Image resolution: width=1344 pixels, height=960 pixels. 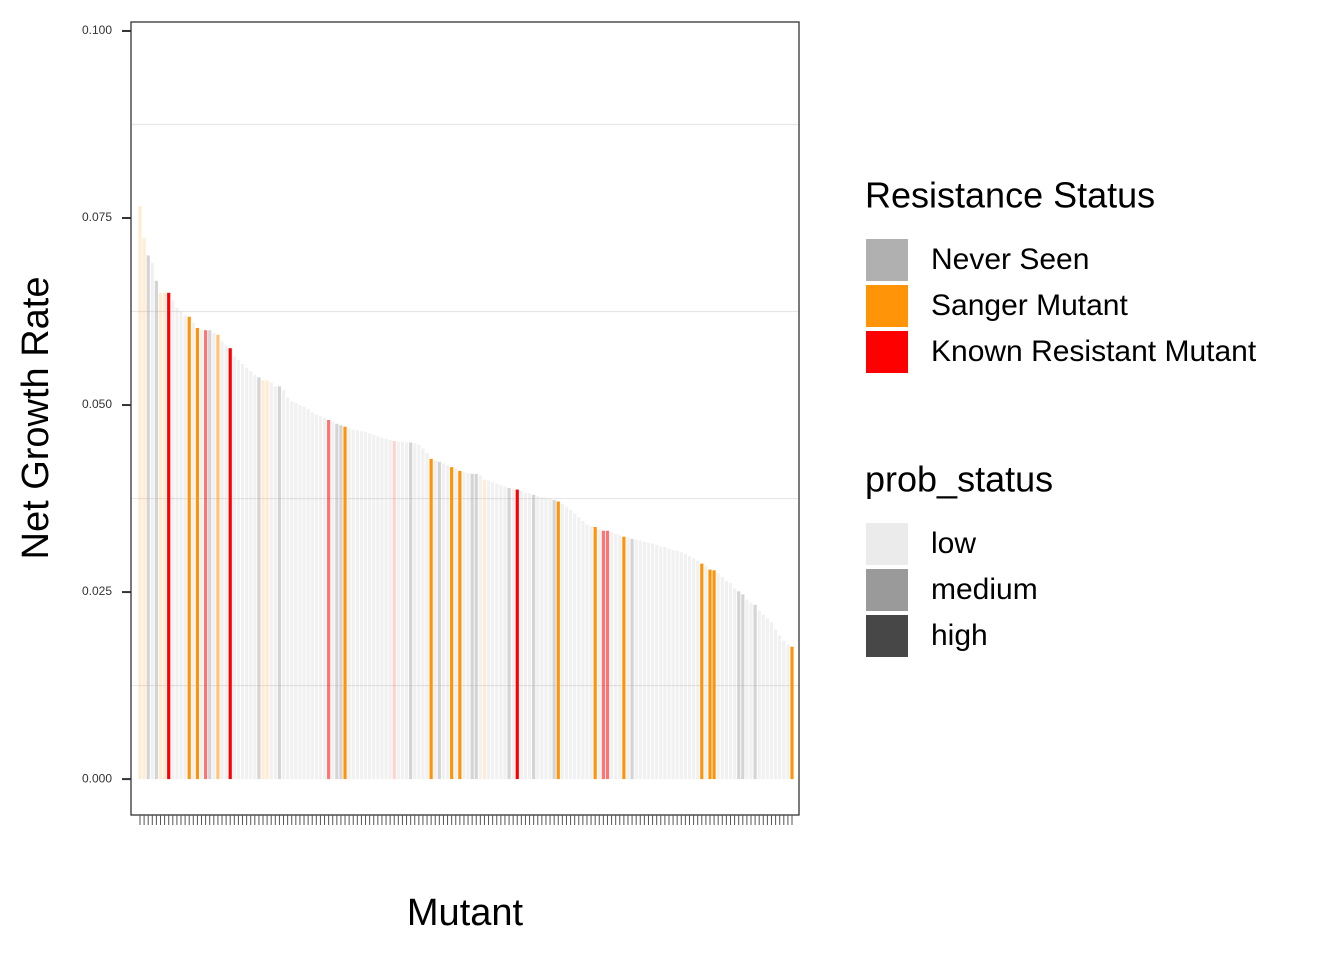 What do you see at coordinates (1010, 195) in the screenshot?
I see `legend-title: Resistance Status` at bounding box center [1010, 195].